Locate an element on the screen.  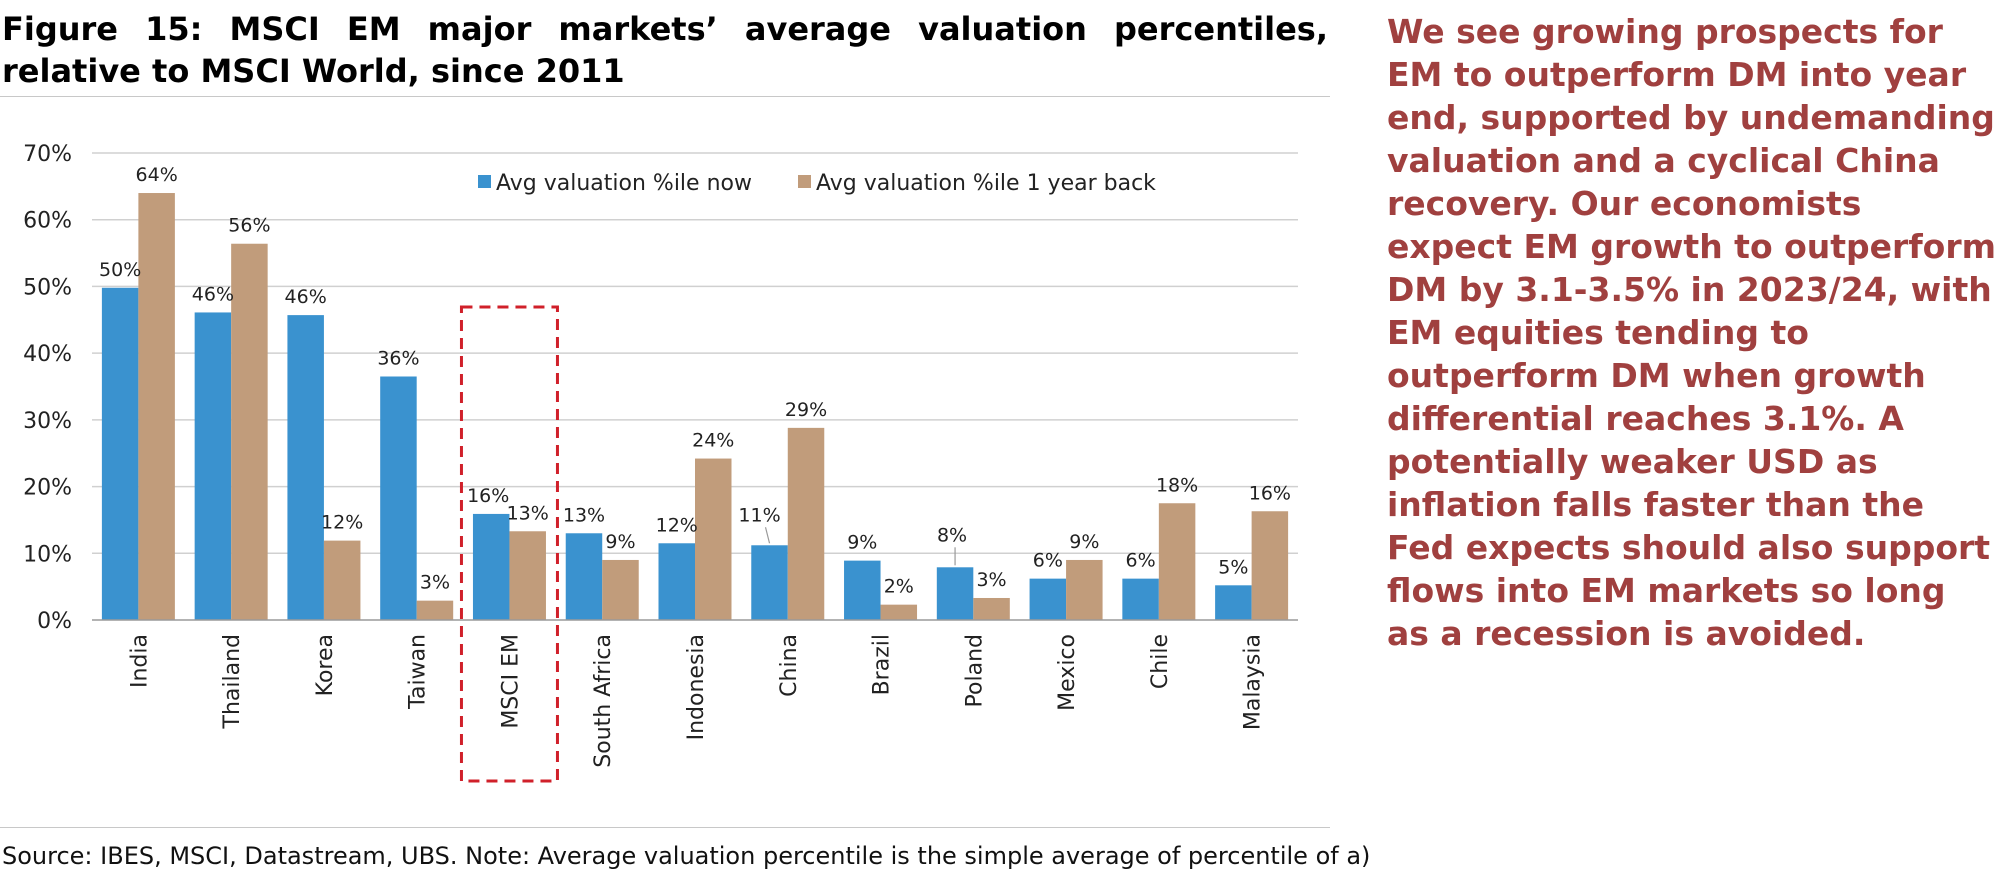
data-label: 36% is located at coordinates (398, 358).